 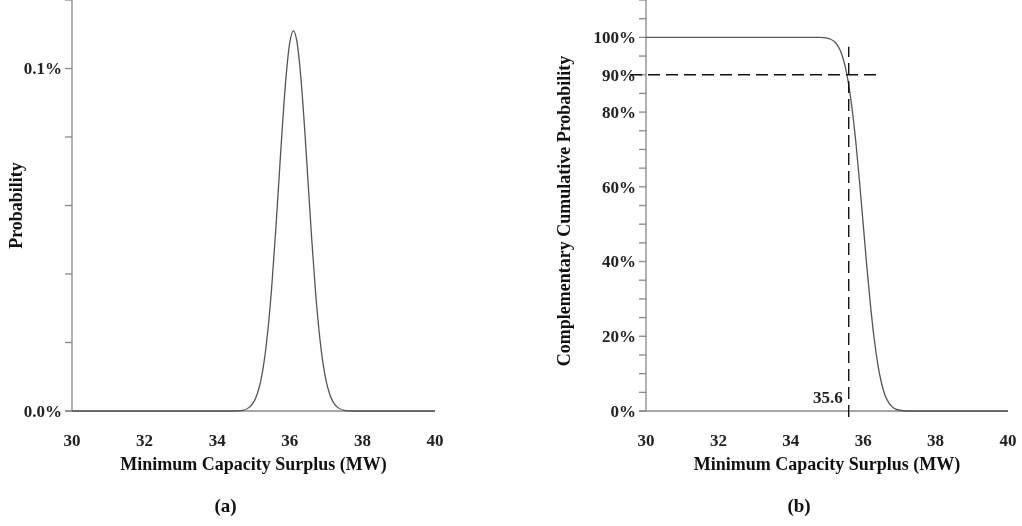 What do you see at coordinates (564, 211) in the screenshot?
I see `y-axis-title: Complementary Cumulative Probability` at bounding box center [564, 211].